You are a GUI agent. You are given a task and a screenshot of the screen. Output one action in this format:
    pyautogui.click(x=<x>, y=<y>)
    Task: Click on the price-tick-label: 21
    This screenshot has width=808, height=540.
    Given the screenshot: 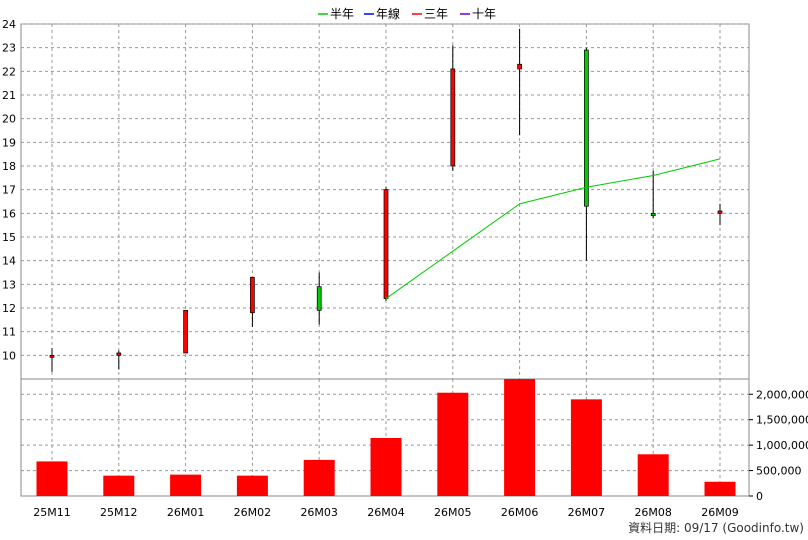 What is the action you would take?
    pyautogui.click(x=9, y=95)
    